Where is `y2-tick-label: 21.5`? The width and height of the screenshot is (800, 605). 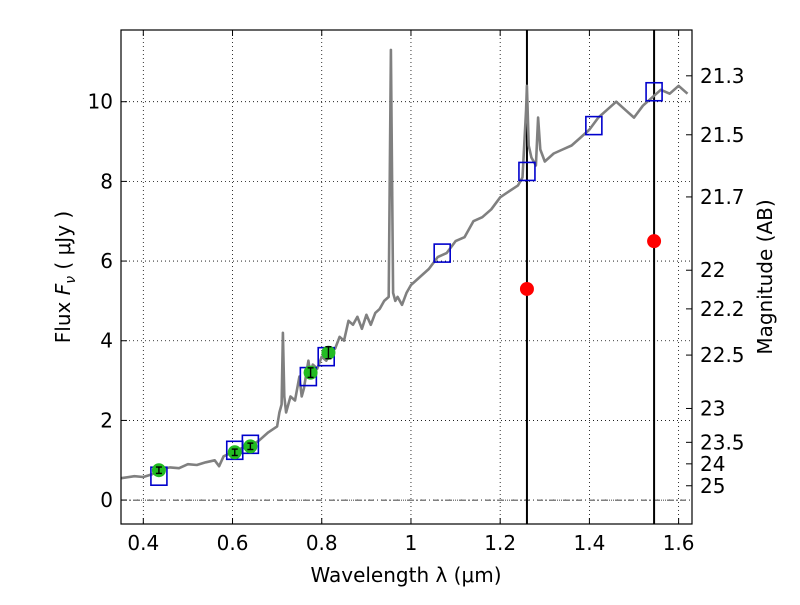 y2-tick-label: 21.5 is located at coordinates (722, 135).